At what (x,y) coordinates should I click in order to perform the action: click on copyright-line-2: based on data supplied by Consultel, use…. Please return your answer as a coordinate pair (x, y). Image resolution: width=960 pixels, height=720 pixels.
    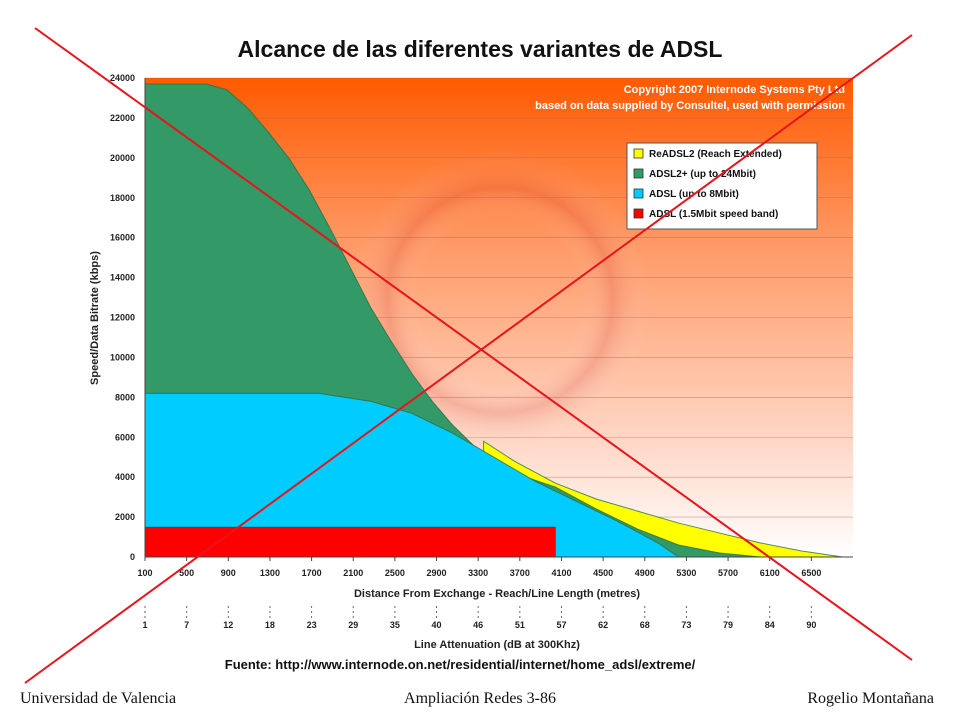
    Looking at the image, I should click on (690, 106).